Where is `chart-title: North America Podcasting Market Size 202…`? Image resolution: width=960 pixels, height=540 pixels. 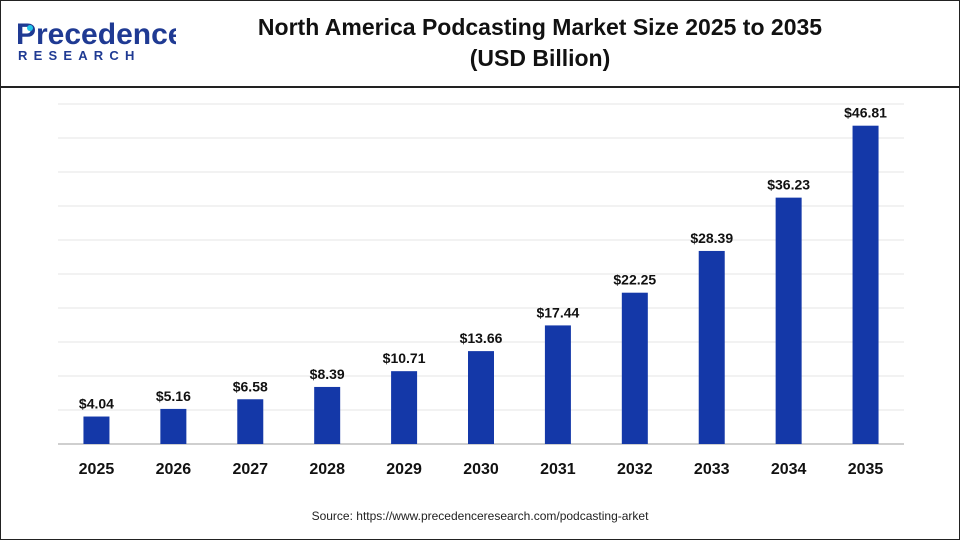 chart-title: North America Podcasting Market Size 202… is located at coordinates (540, 43).